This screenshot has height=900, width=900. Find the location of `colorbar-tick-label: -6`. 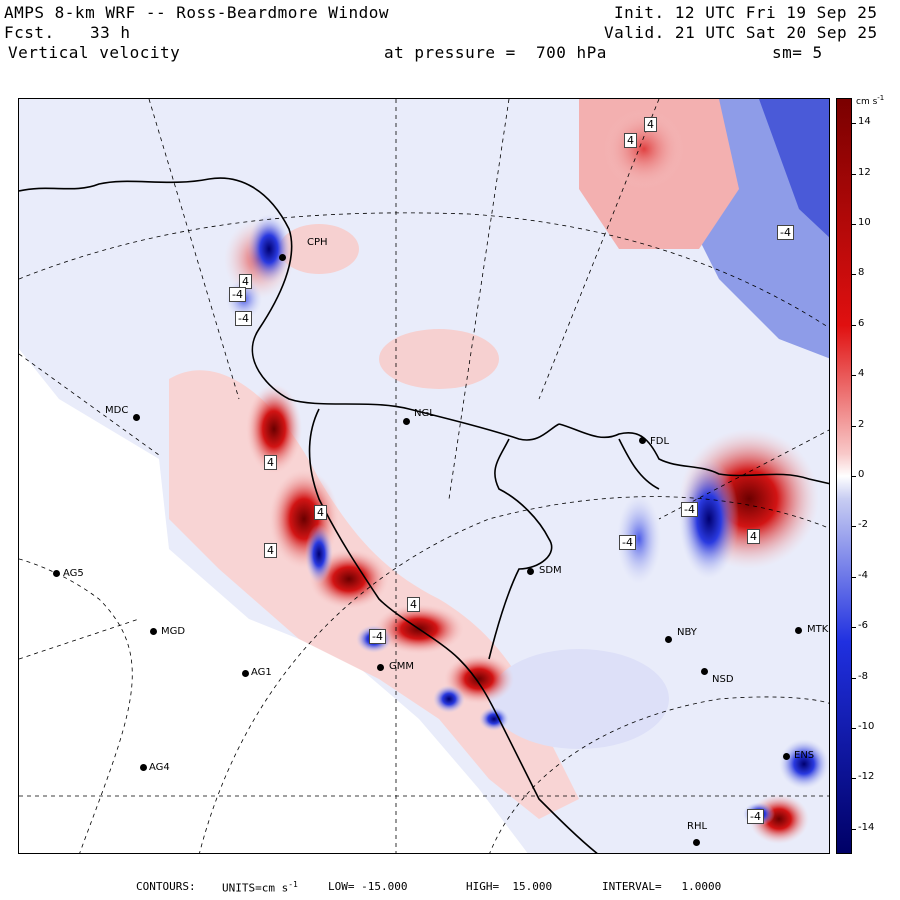

colorbar-tick-label: -6 is located at coordinates (863, 626).